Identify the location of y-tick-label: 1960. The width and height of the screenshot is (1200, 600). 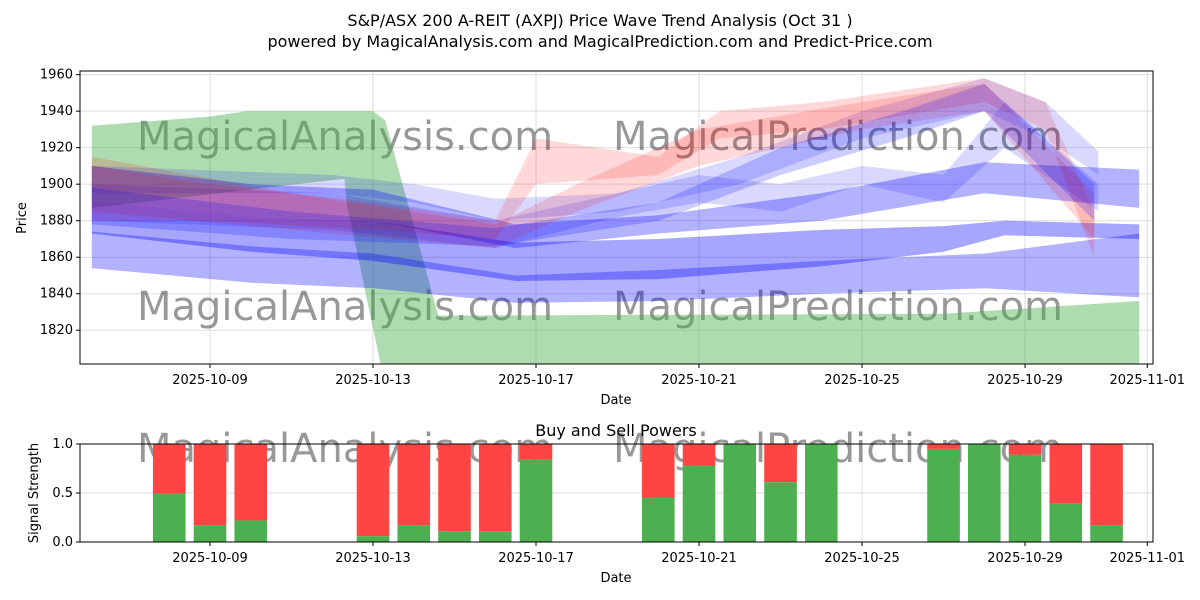
(56, 75).